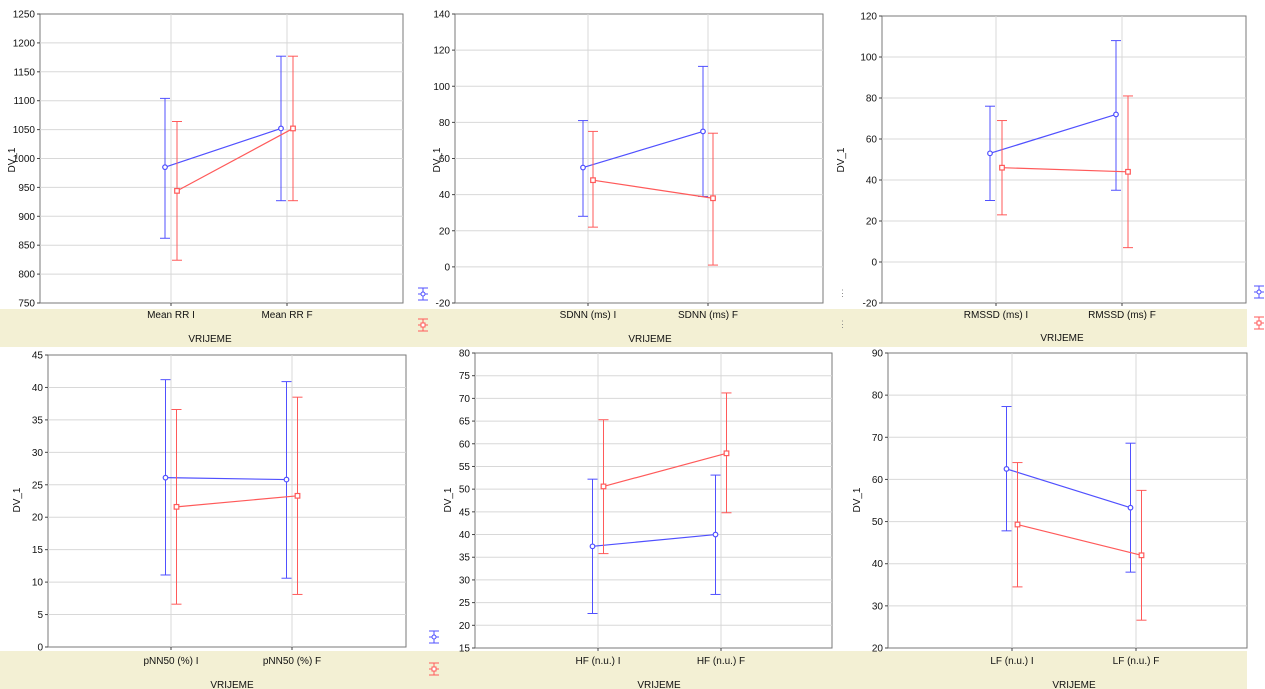 The width and height of the screenshot is (1265, 689). I want to click on y-tick-label: 65, so click(465, 422).